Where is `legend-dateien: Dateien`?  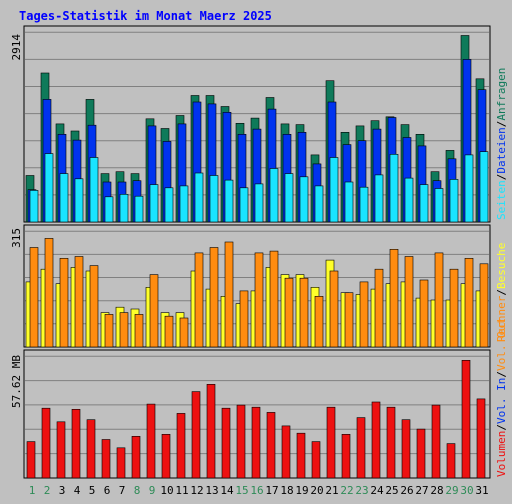 legend-dateien: Dateien is located at coordinates (501, 150).